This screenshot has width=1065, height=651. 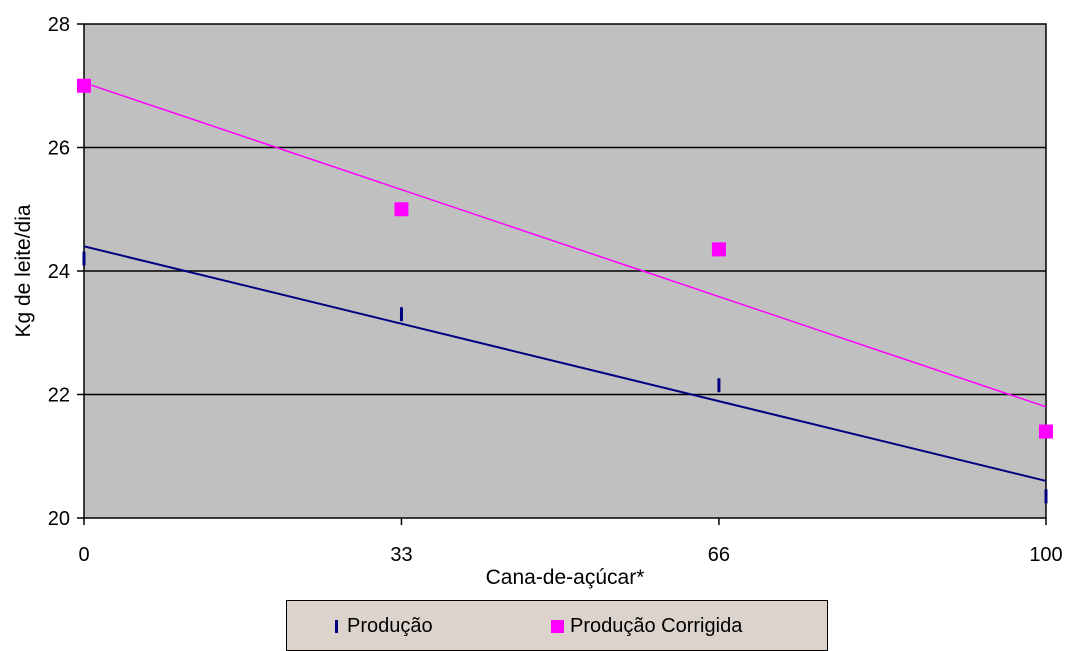 I want to click on x-tick-label: 100, so click(x=1045, y=555).